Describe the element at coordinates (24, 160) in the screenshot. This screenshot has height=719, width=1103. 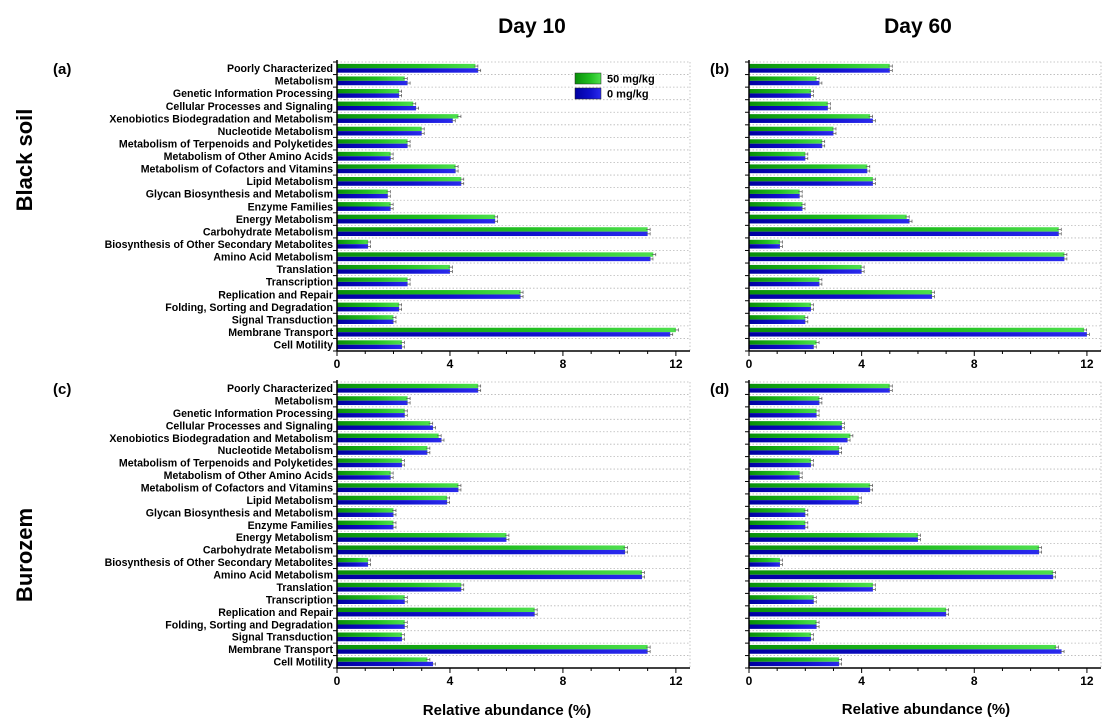
I see `row-title-black-soil: Black soil` at that location.